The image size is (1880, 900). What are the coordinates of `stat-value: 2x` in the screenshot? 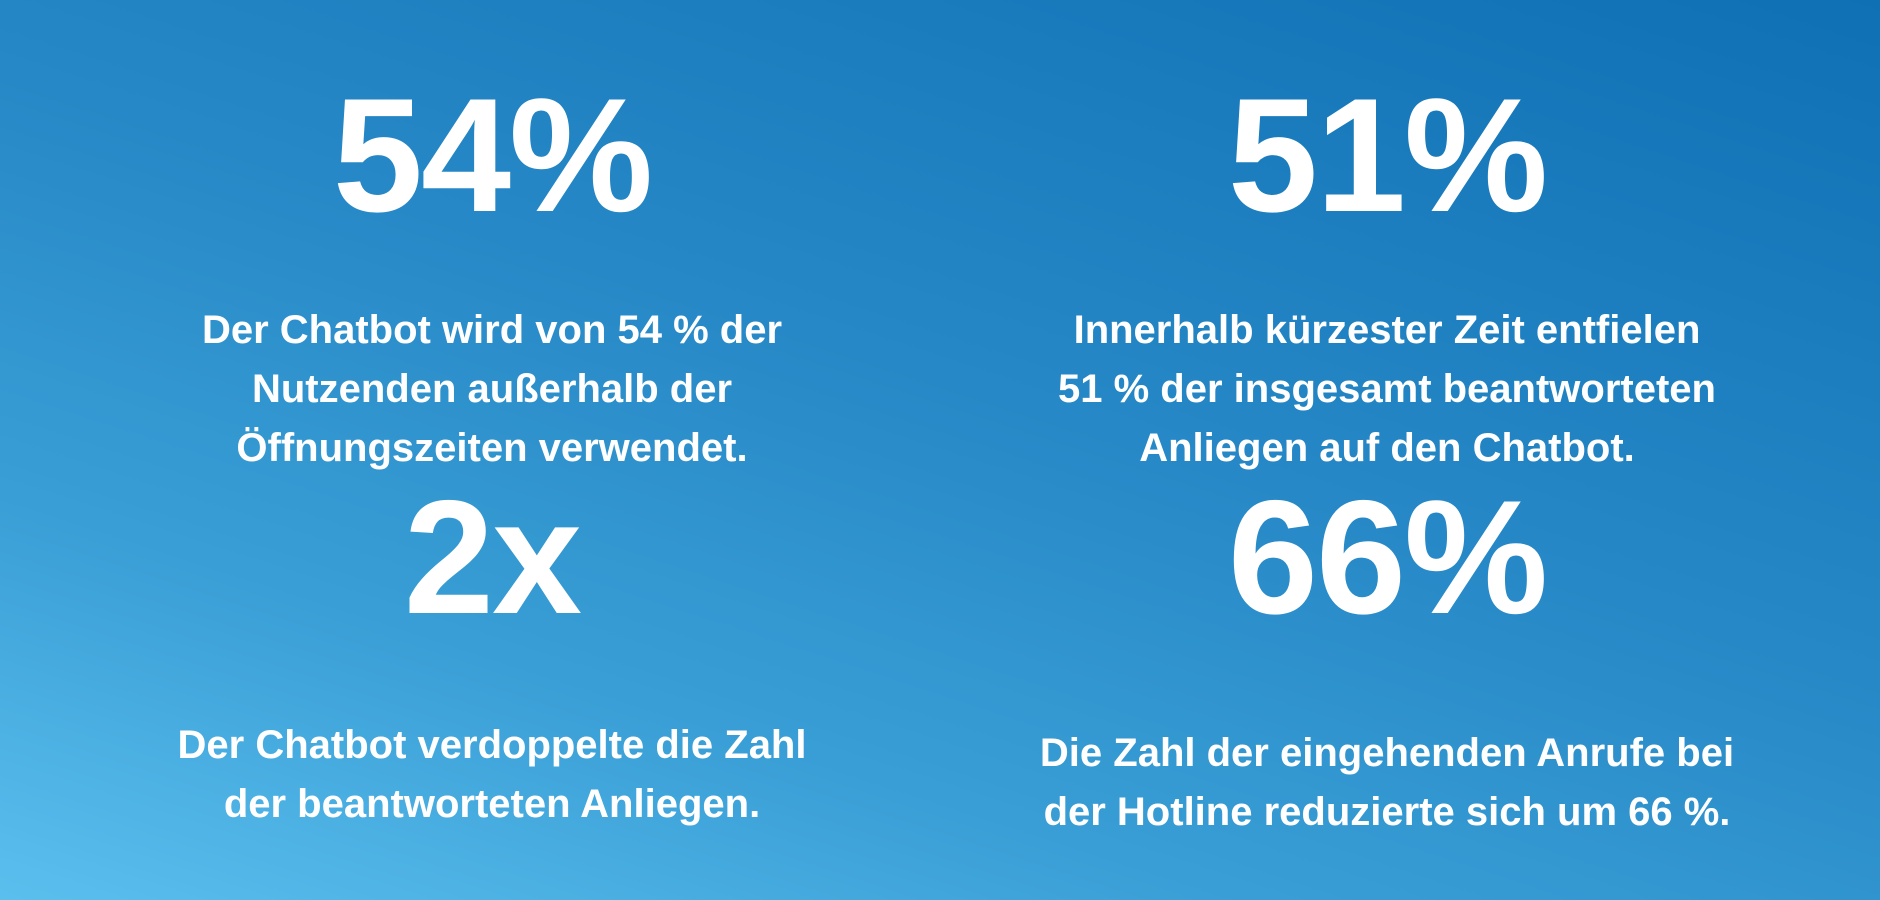 It's located at (492, 557).